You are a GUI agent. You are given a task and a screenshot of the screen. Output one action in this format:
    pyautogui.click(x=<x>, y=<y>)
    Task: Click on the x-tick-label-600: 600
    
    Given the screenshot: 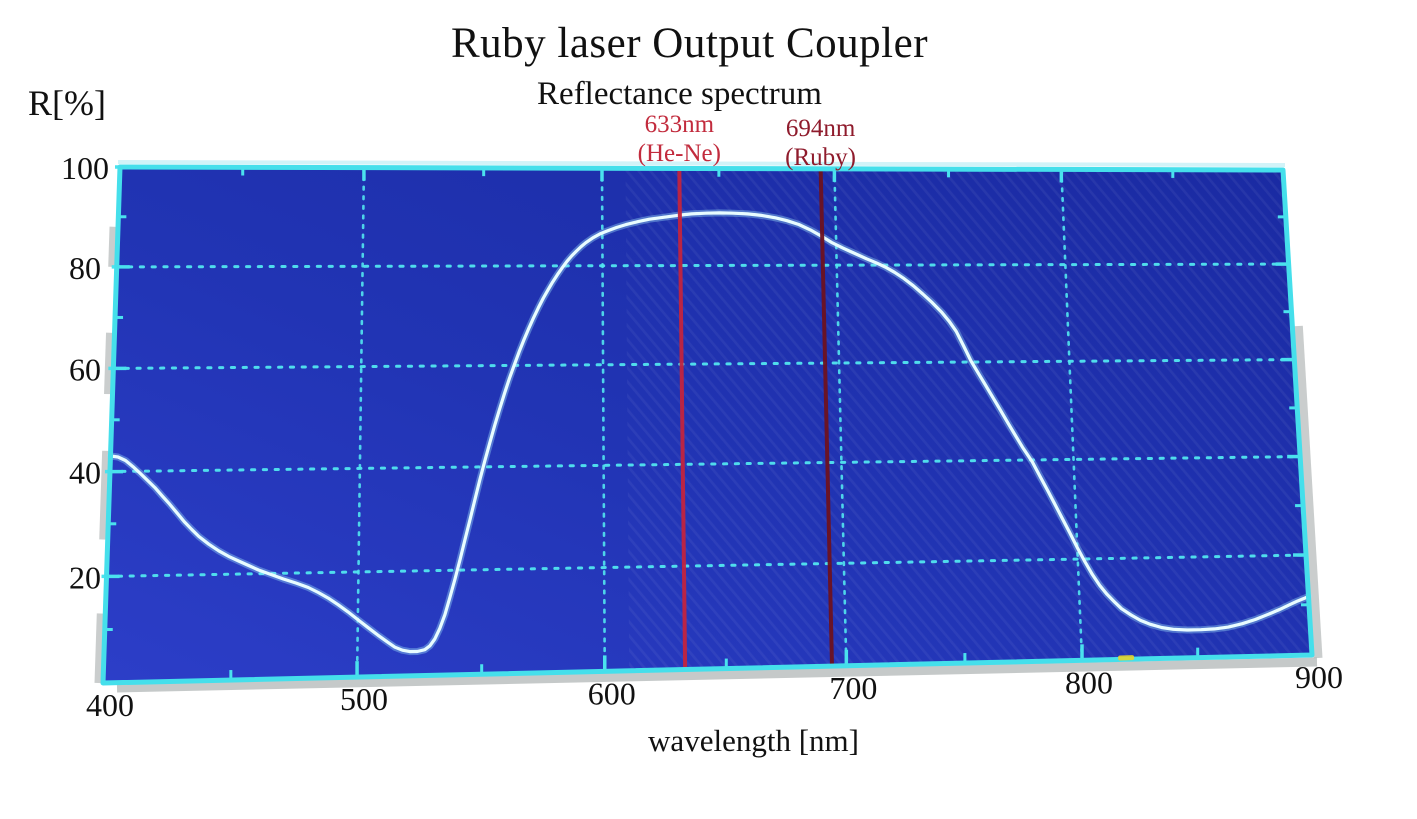 What is the action you would take?
    pyautogui.click(x=612, y=693)
    